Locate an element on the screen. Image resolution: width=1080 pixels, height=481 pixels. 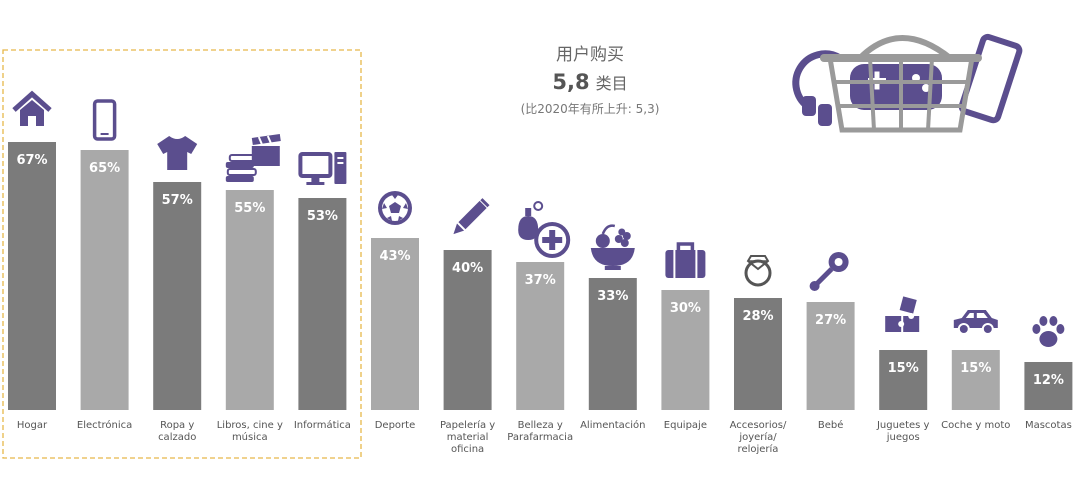
category-label-line: Parafarmacia is located at coordinates (540, 437).